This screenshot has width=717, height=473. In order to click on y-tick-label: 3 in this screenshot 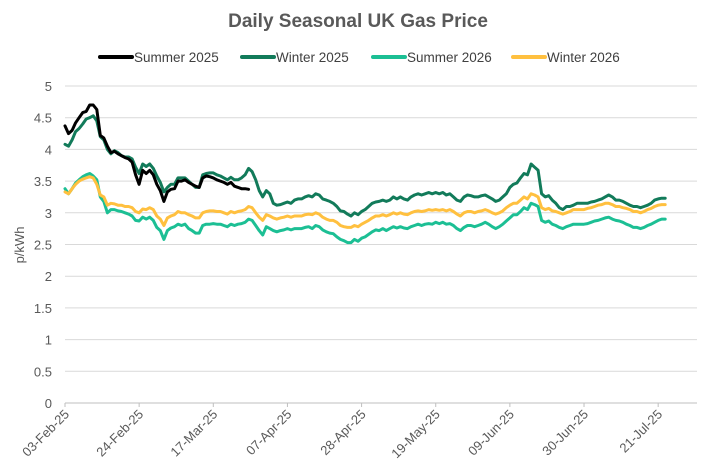, I will do `click(48, 213)`.